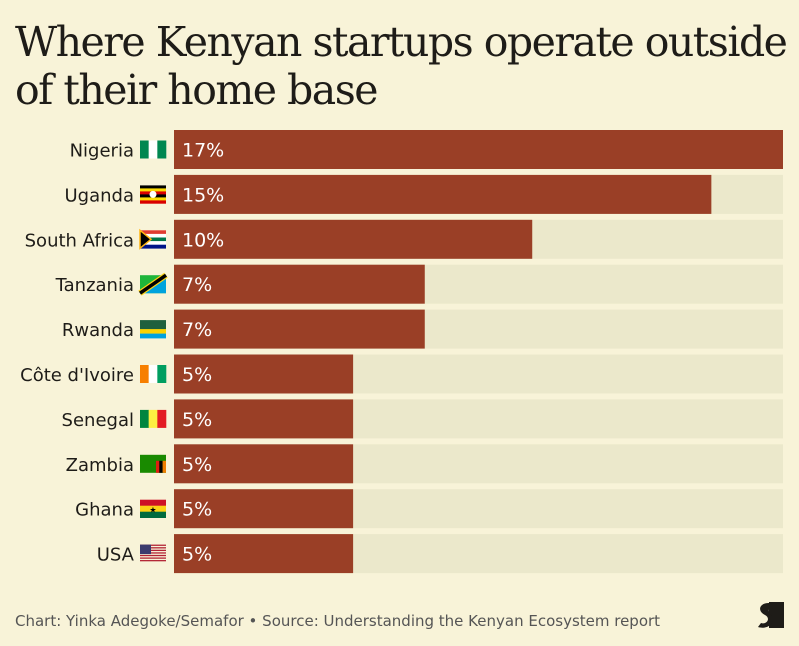 The image size is (799, 646). What do you see at coordinates (116, 555) in the screenshot?
I see `category-label: USA` at bounding box center [116, 555].